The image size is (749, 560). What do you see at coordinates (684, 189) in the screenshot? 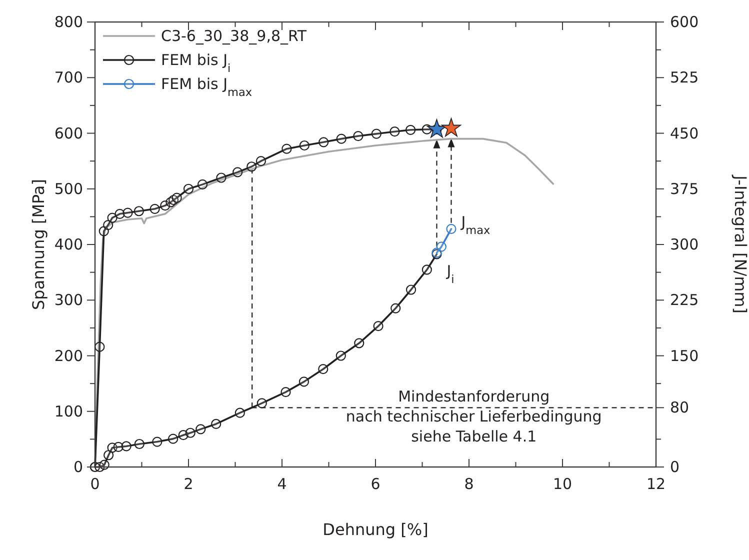
I see `y2-tick-label: 375` at bounding box center [684, 189].